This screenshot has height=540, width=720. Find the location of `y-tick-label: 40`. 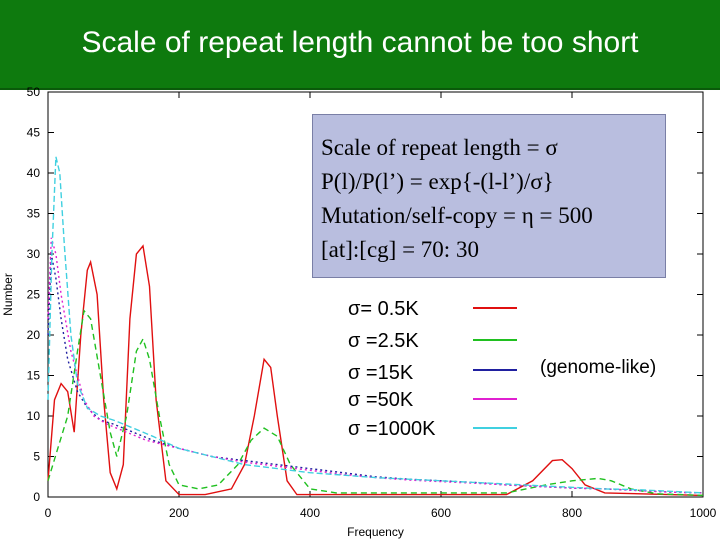

y-tick-label: 40 is located at coordinates (34, 173).